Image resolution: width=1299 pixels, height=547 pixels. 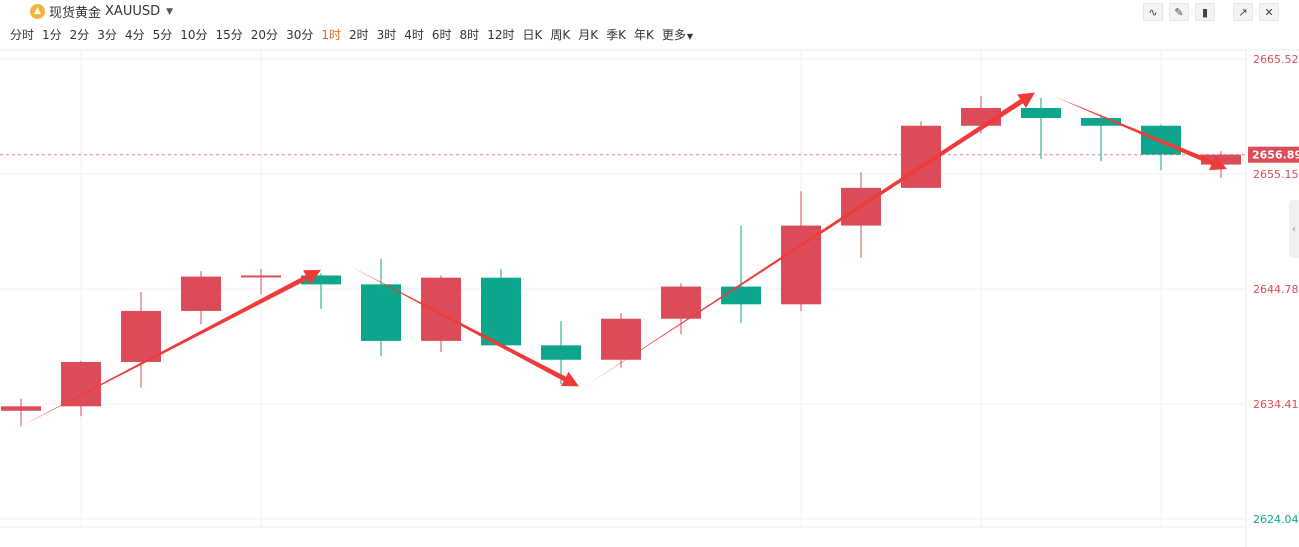 I want to click on period-tab: 4时, so click(x=414, y=35).